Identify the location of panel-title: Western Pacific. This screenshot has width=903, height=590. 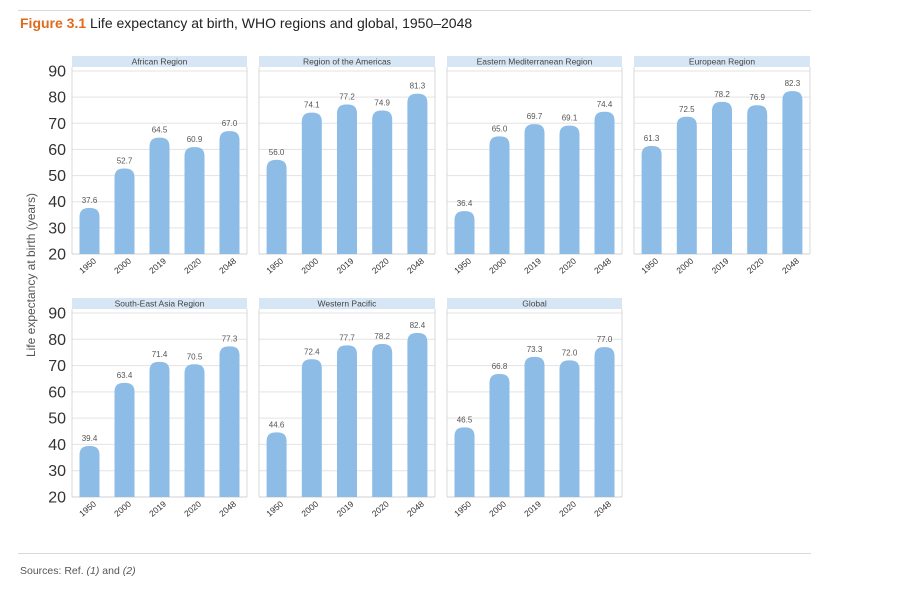
(348, 304).